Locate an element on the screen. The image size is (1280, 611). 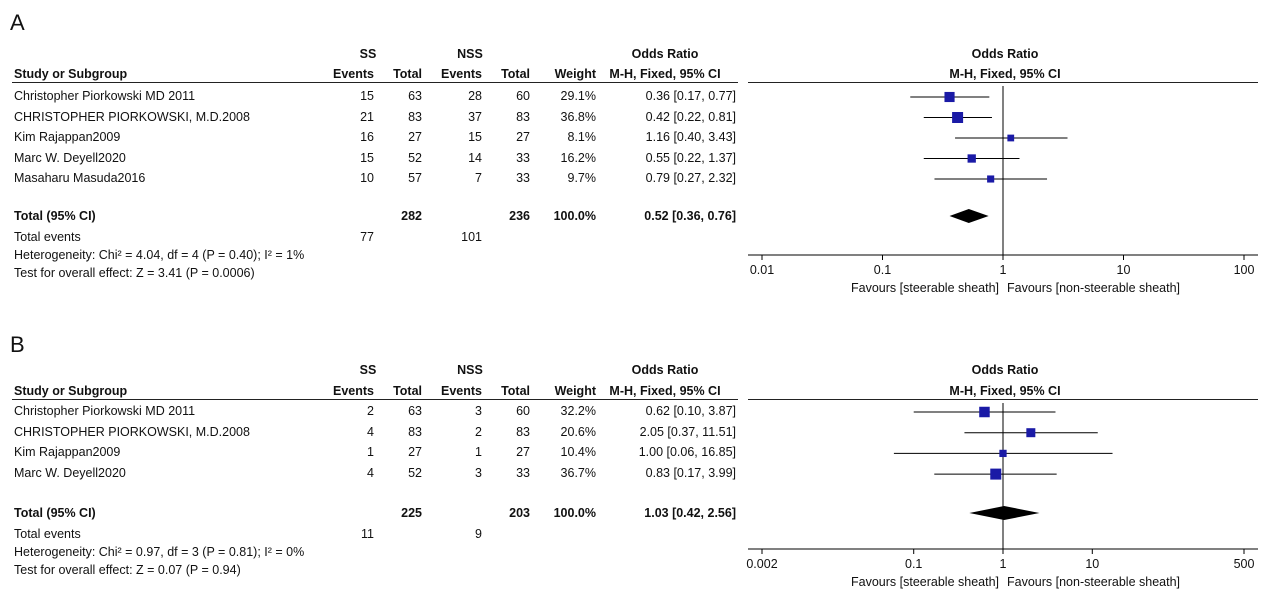
weight: 36.7% is located at coordinates (578, 473).